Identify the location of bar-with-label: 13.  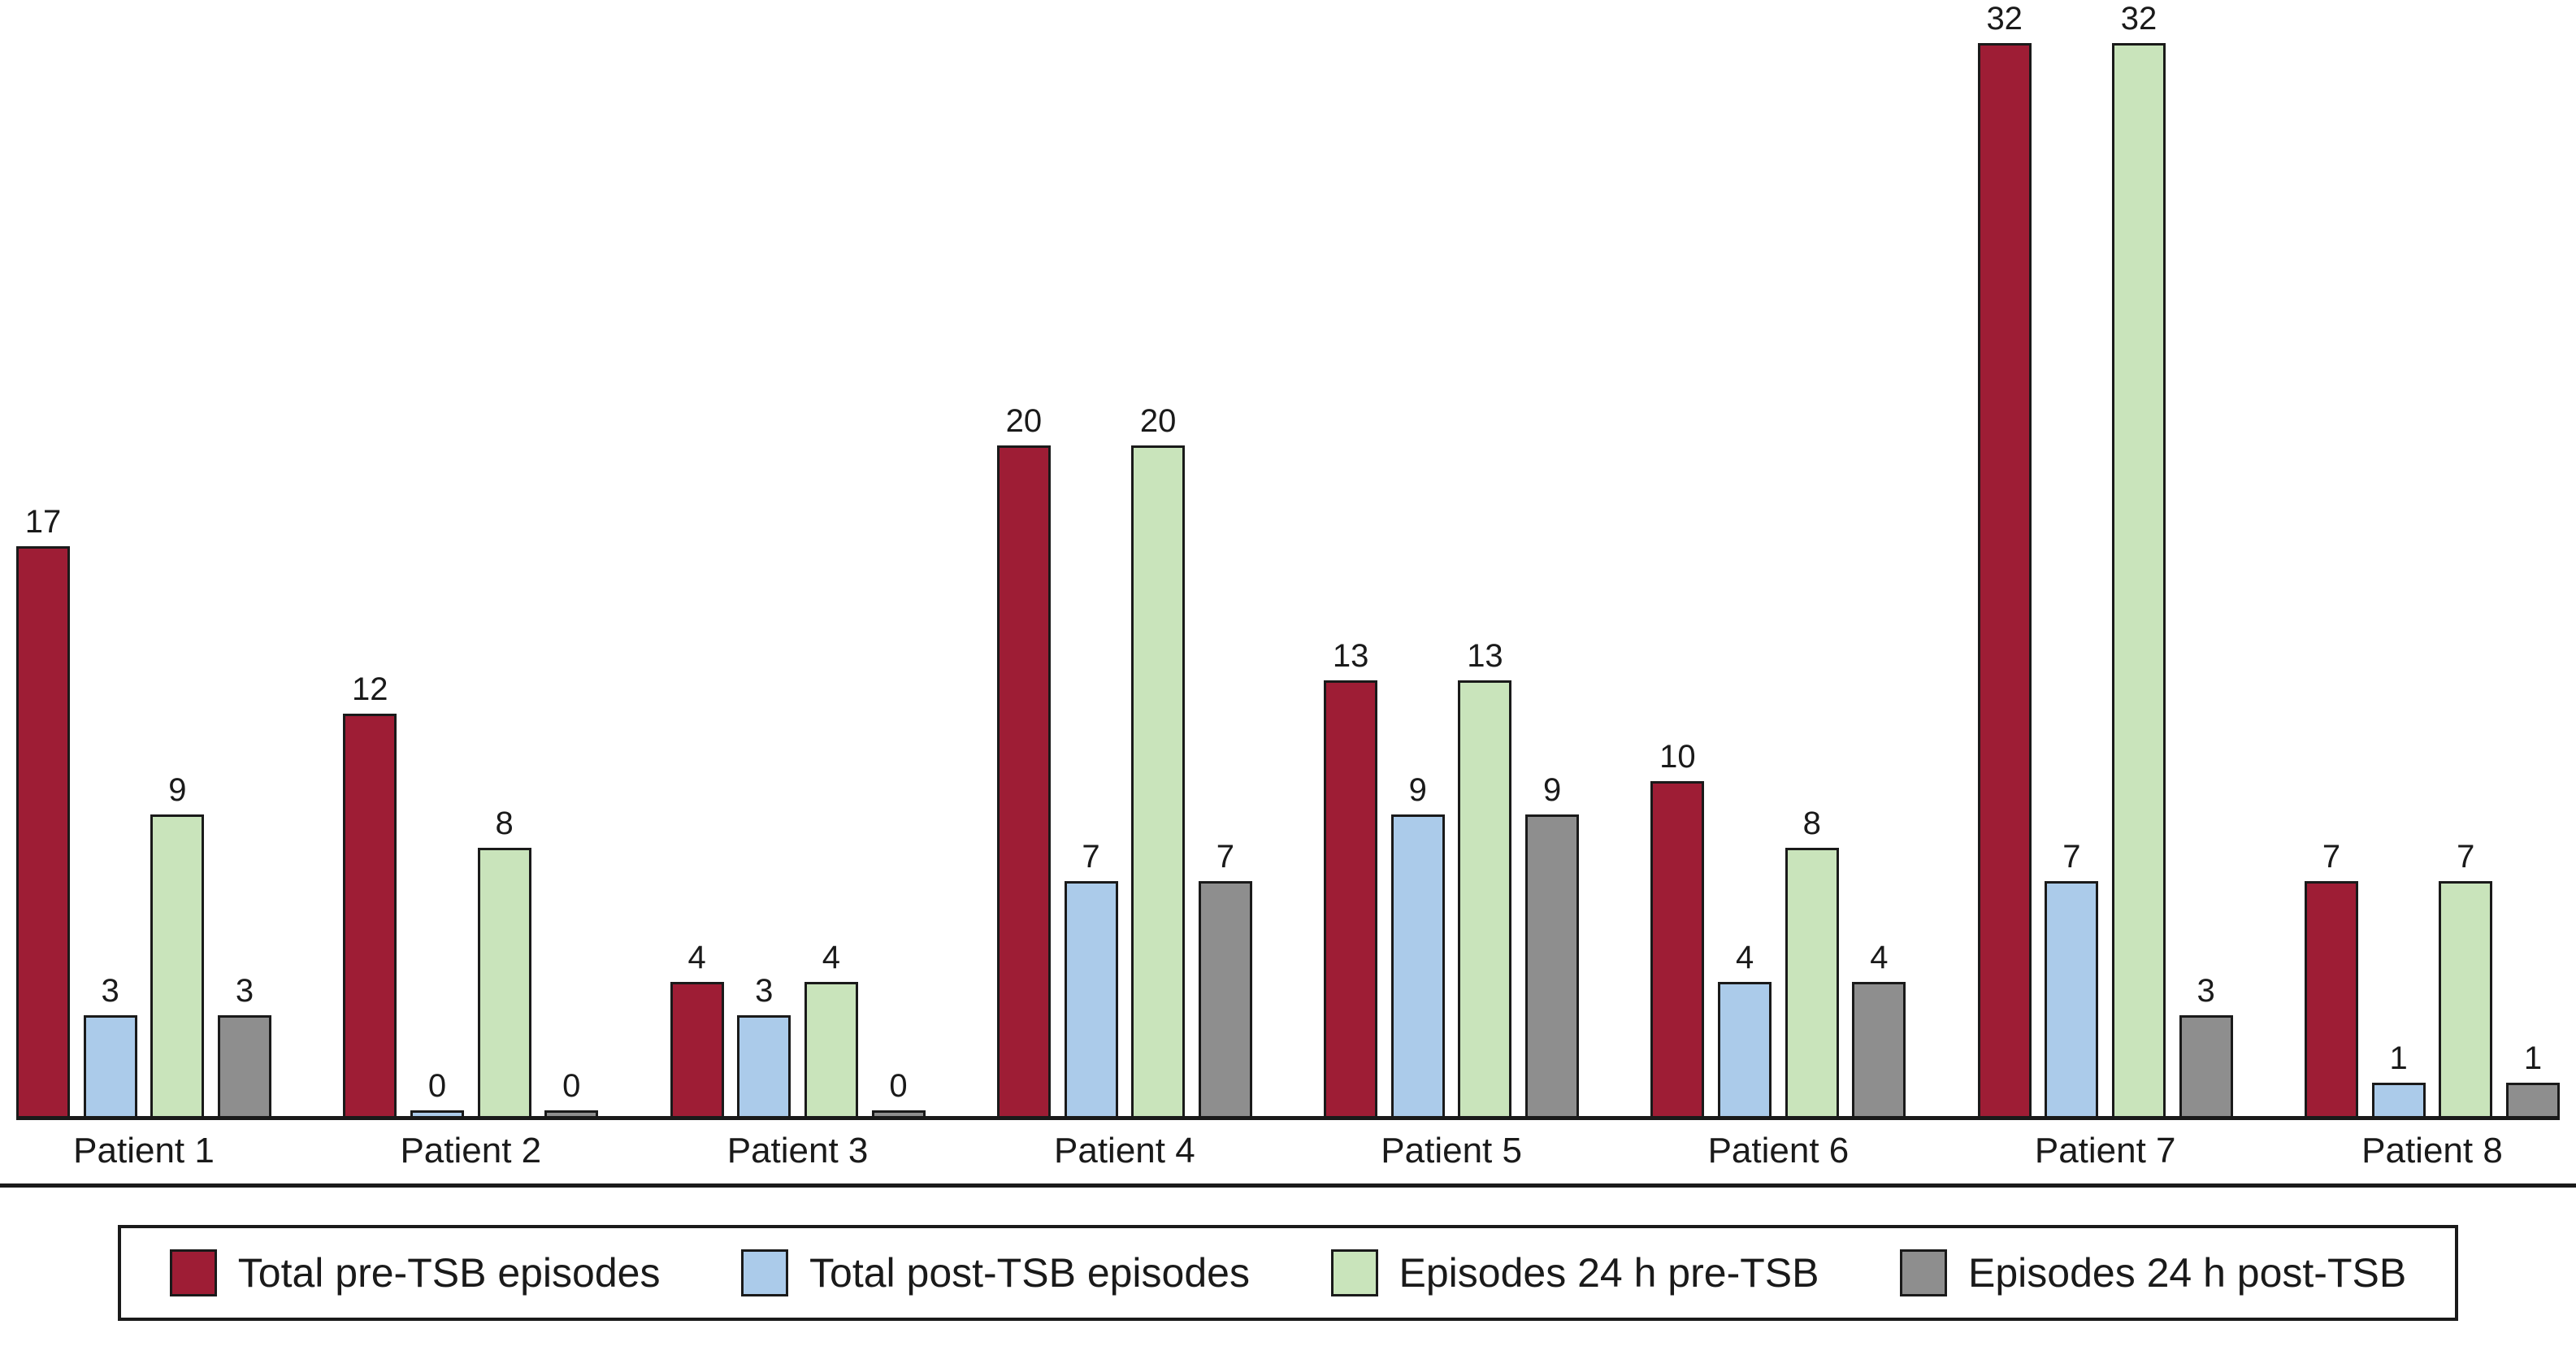
(1485, 878).